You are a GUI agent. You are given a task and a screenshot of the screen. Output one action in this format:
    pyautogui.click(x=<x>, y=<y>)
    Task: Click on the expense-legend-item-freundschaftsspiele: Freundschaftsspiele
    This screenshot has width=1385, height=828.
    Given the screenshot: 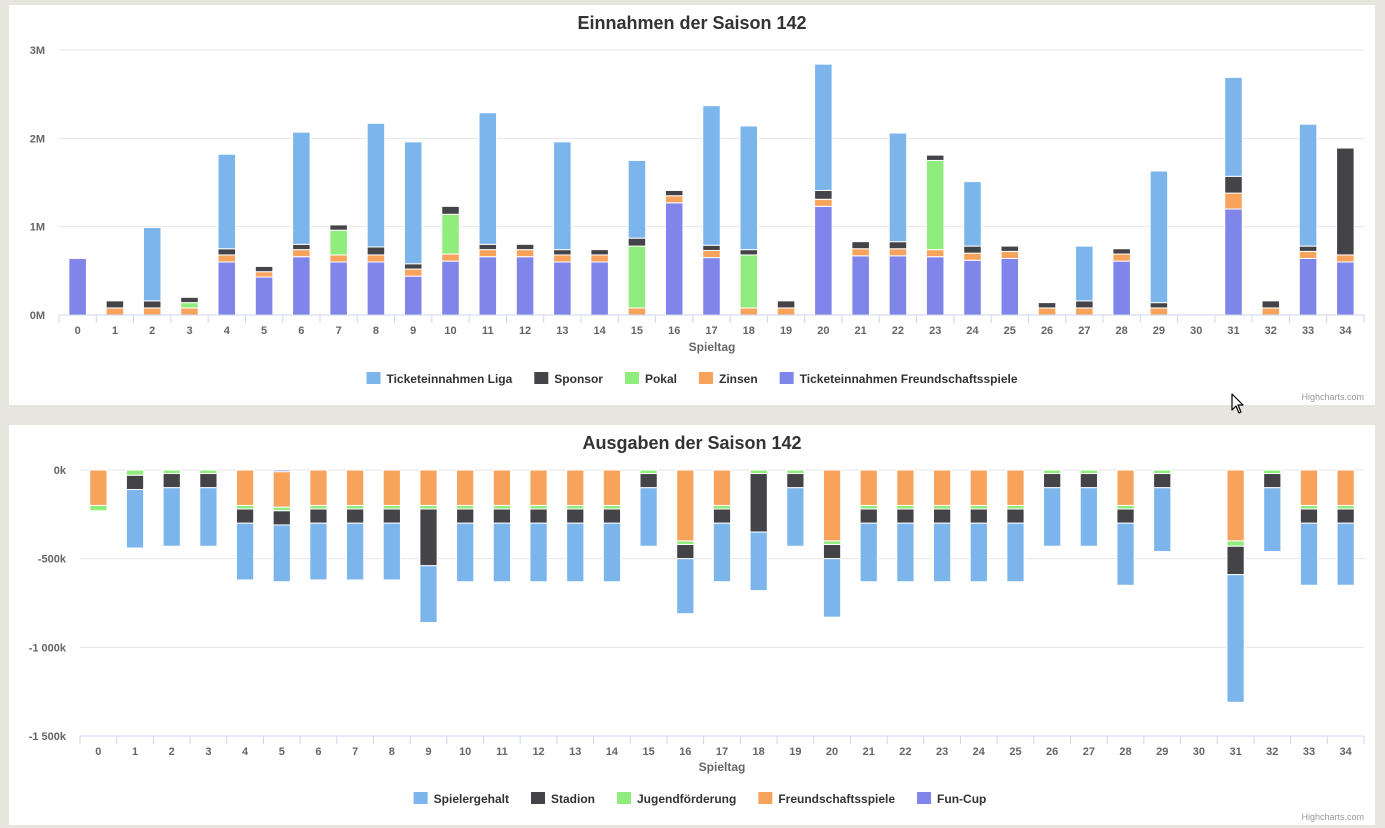 What is the action you would take?
    pyautogui.click(x=826, y=799)
    